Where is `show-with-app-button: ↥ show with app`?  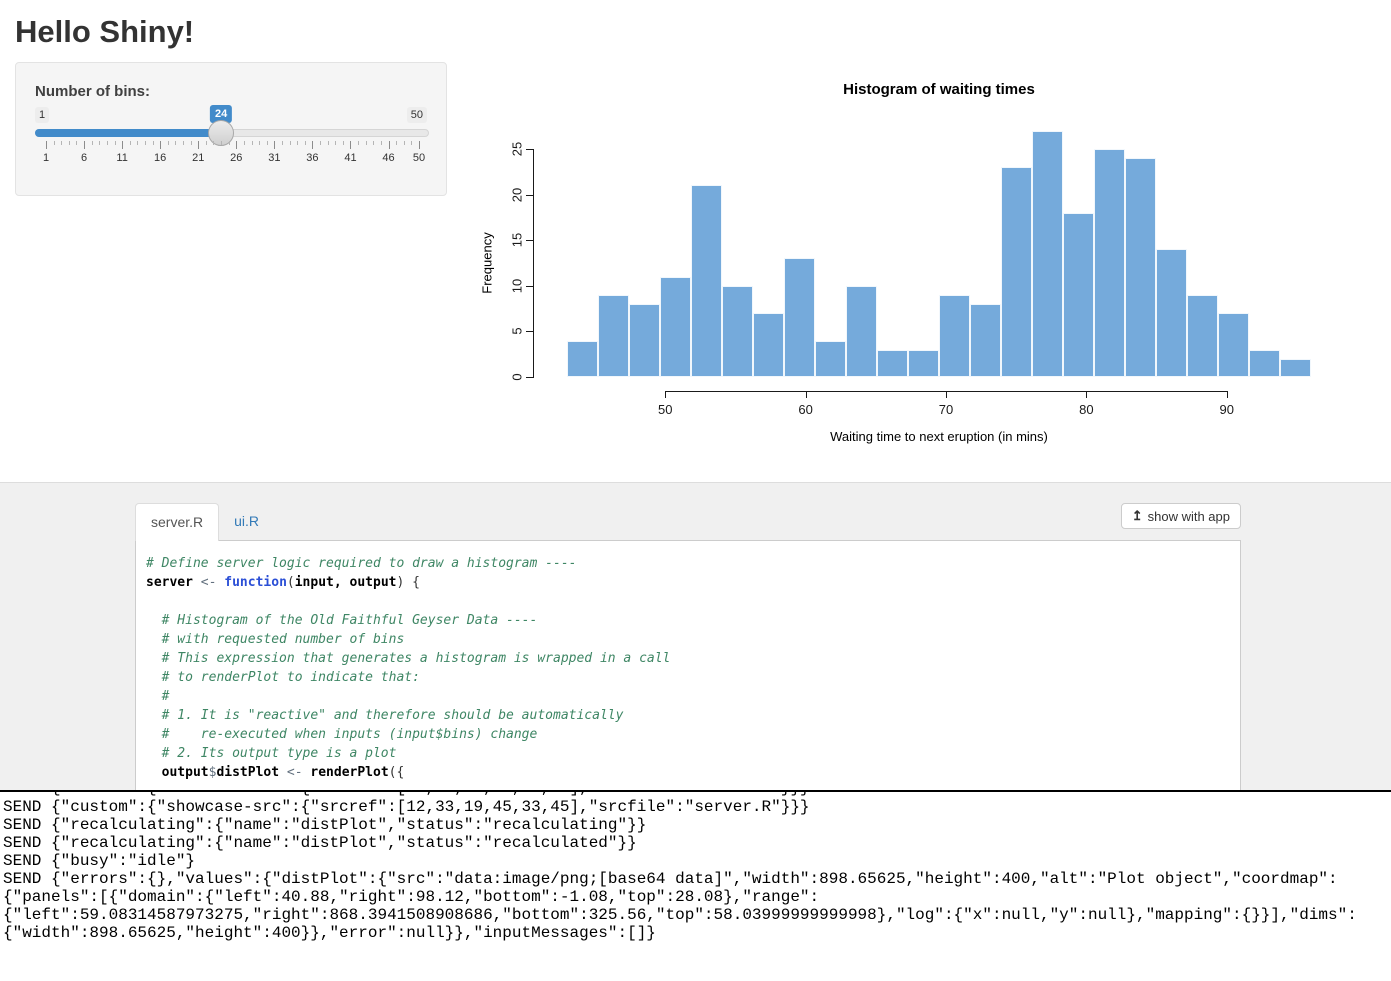 show-with-app-button: ↥ show with app is located at coordinates (1180, 516).